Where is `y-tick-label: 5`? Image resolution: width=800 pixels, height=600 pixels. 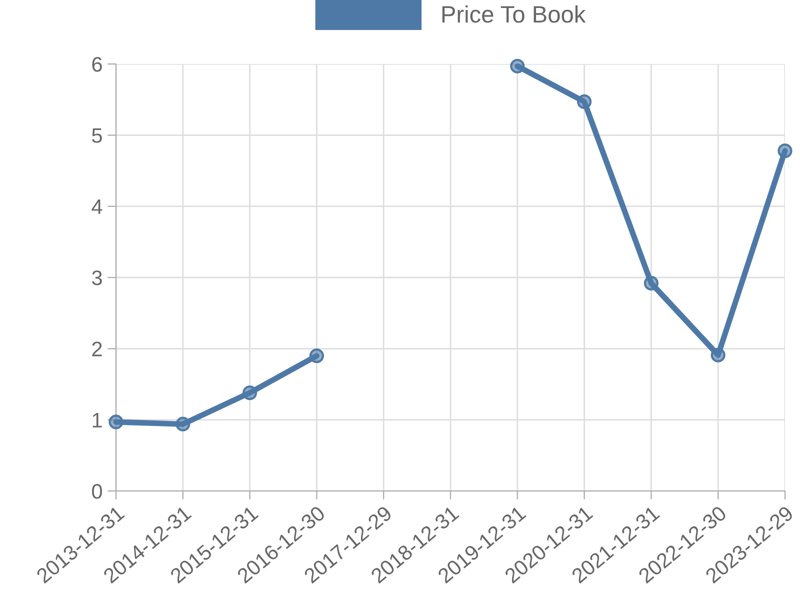 y-tick-label: 5 is located at coordinates (97, 135).